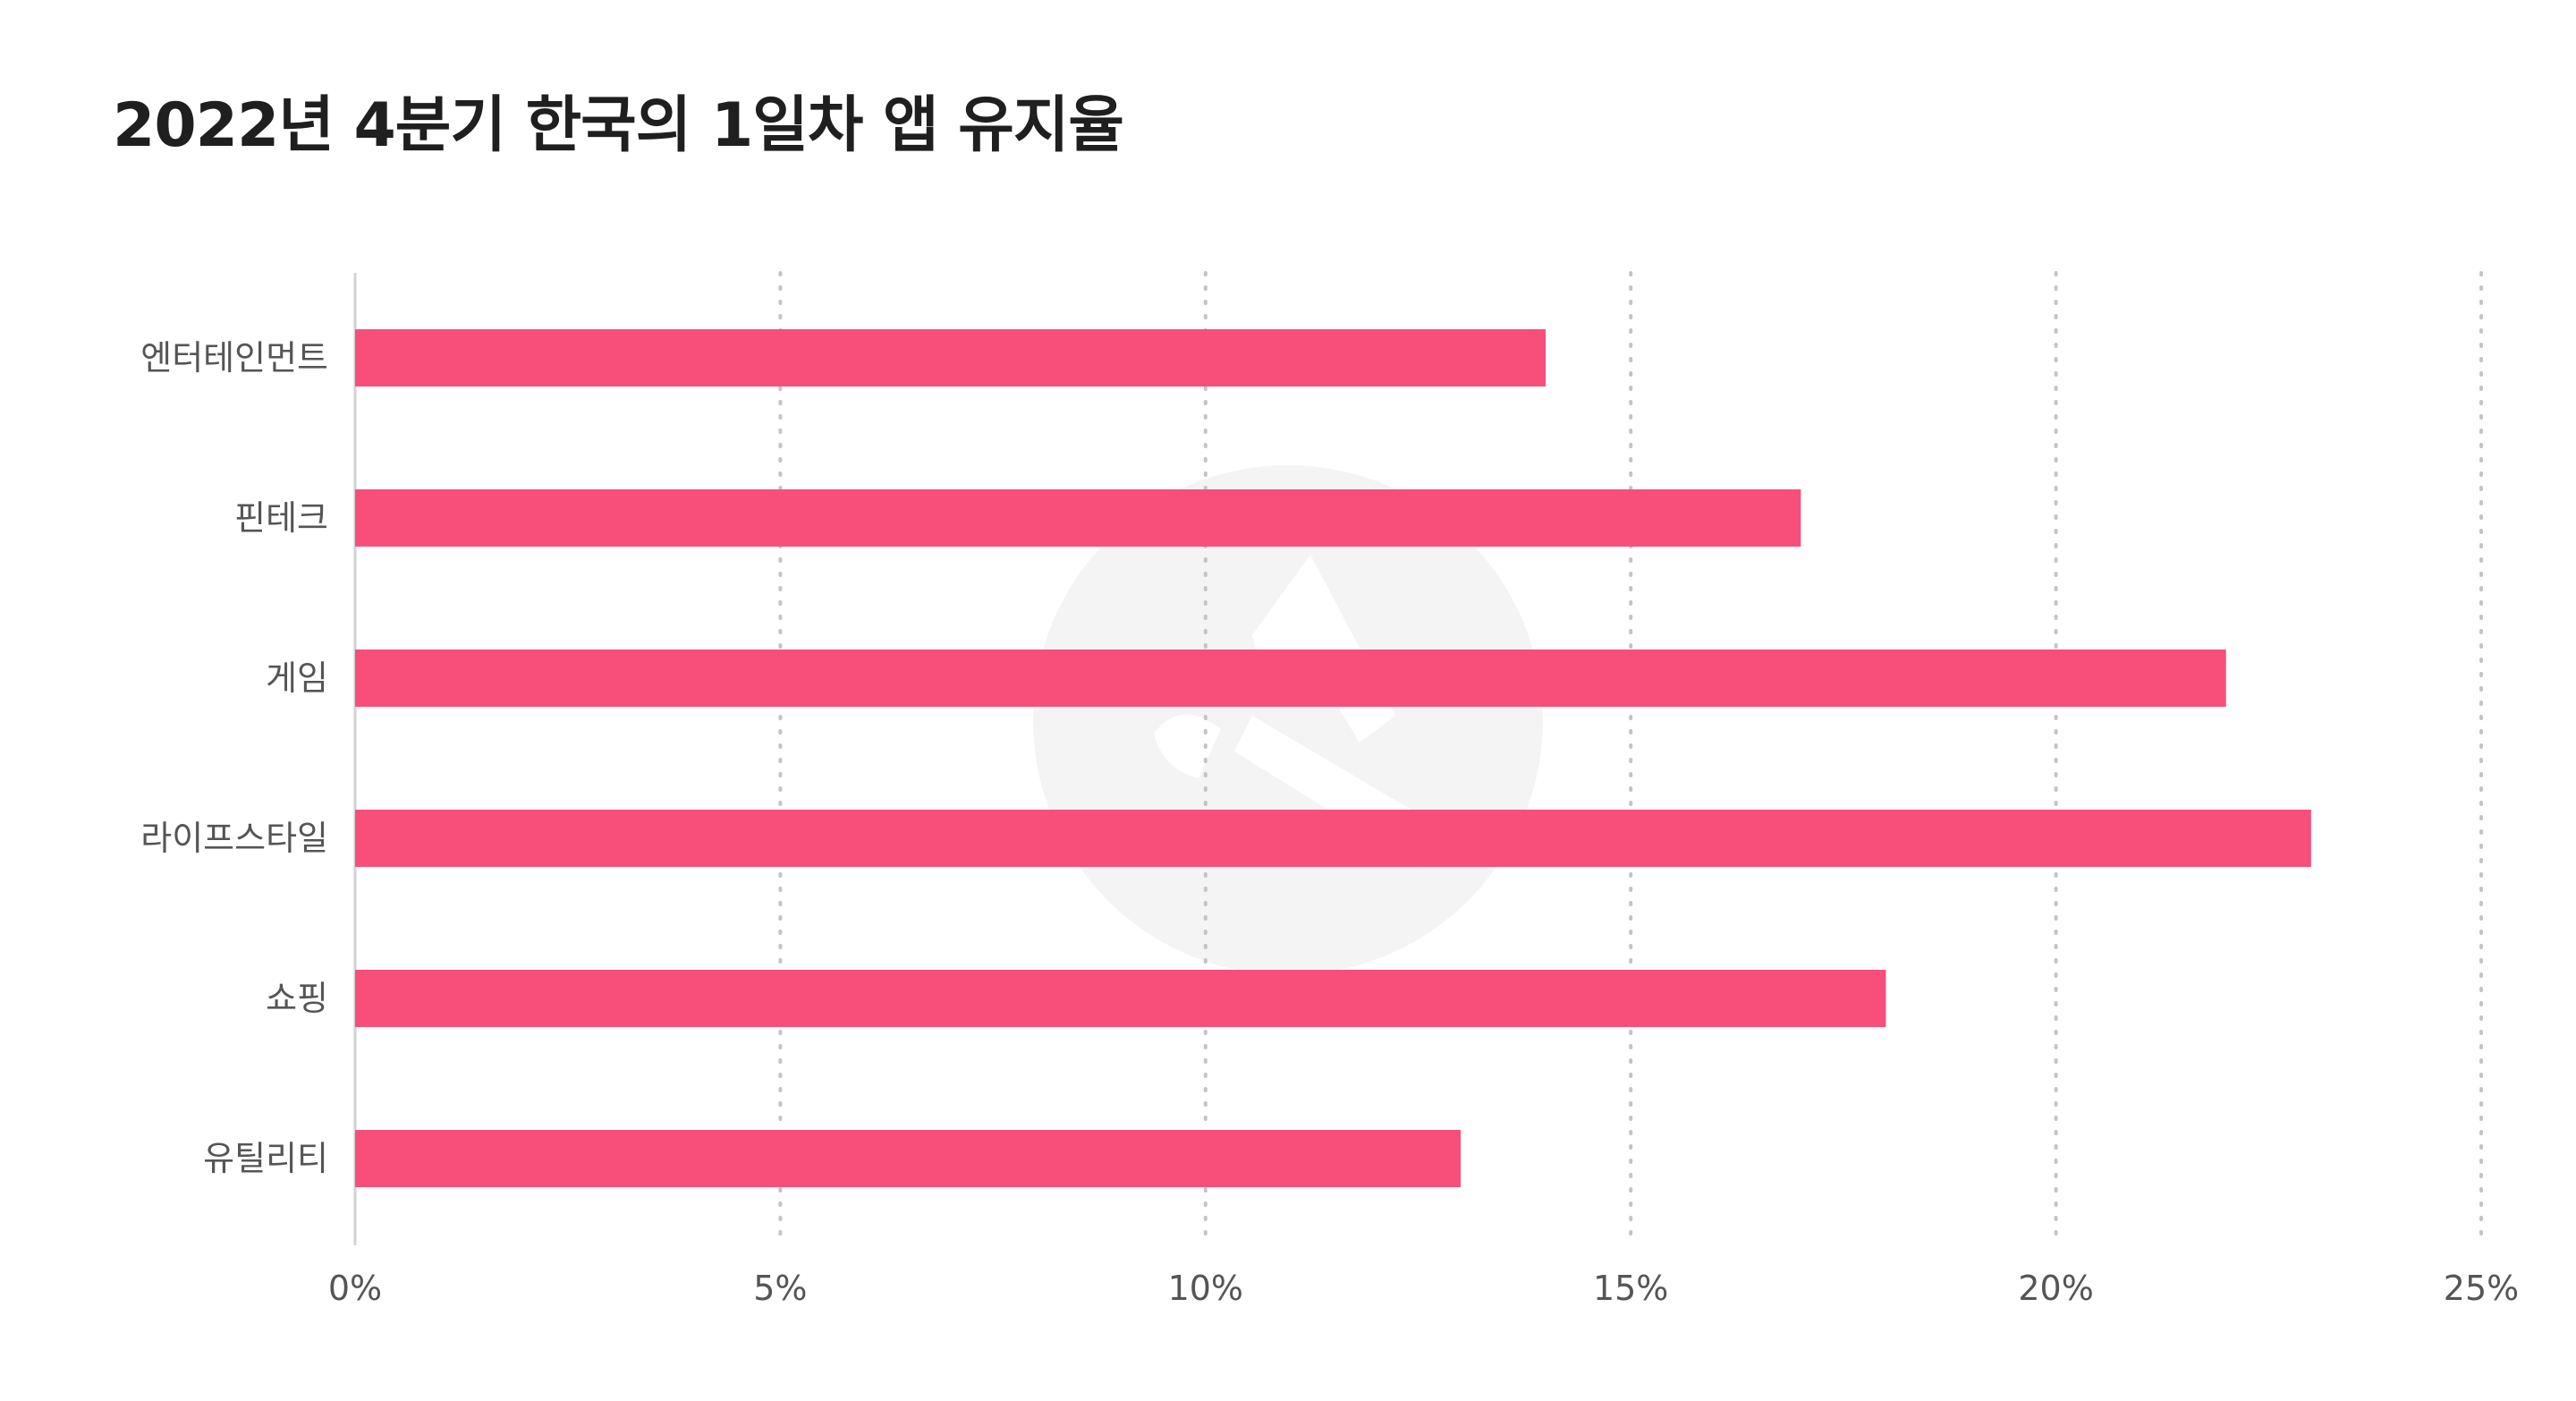  I want to click on x-tick-label: 10%, so click(1205, 1288).